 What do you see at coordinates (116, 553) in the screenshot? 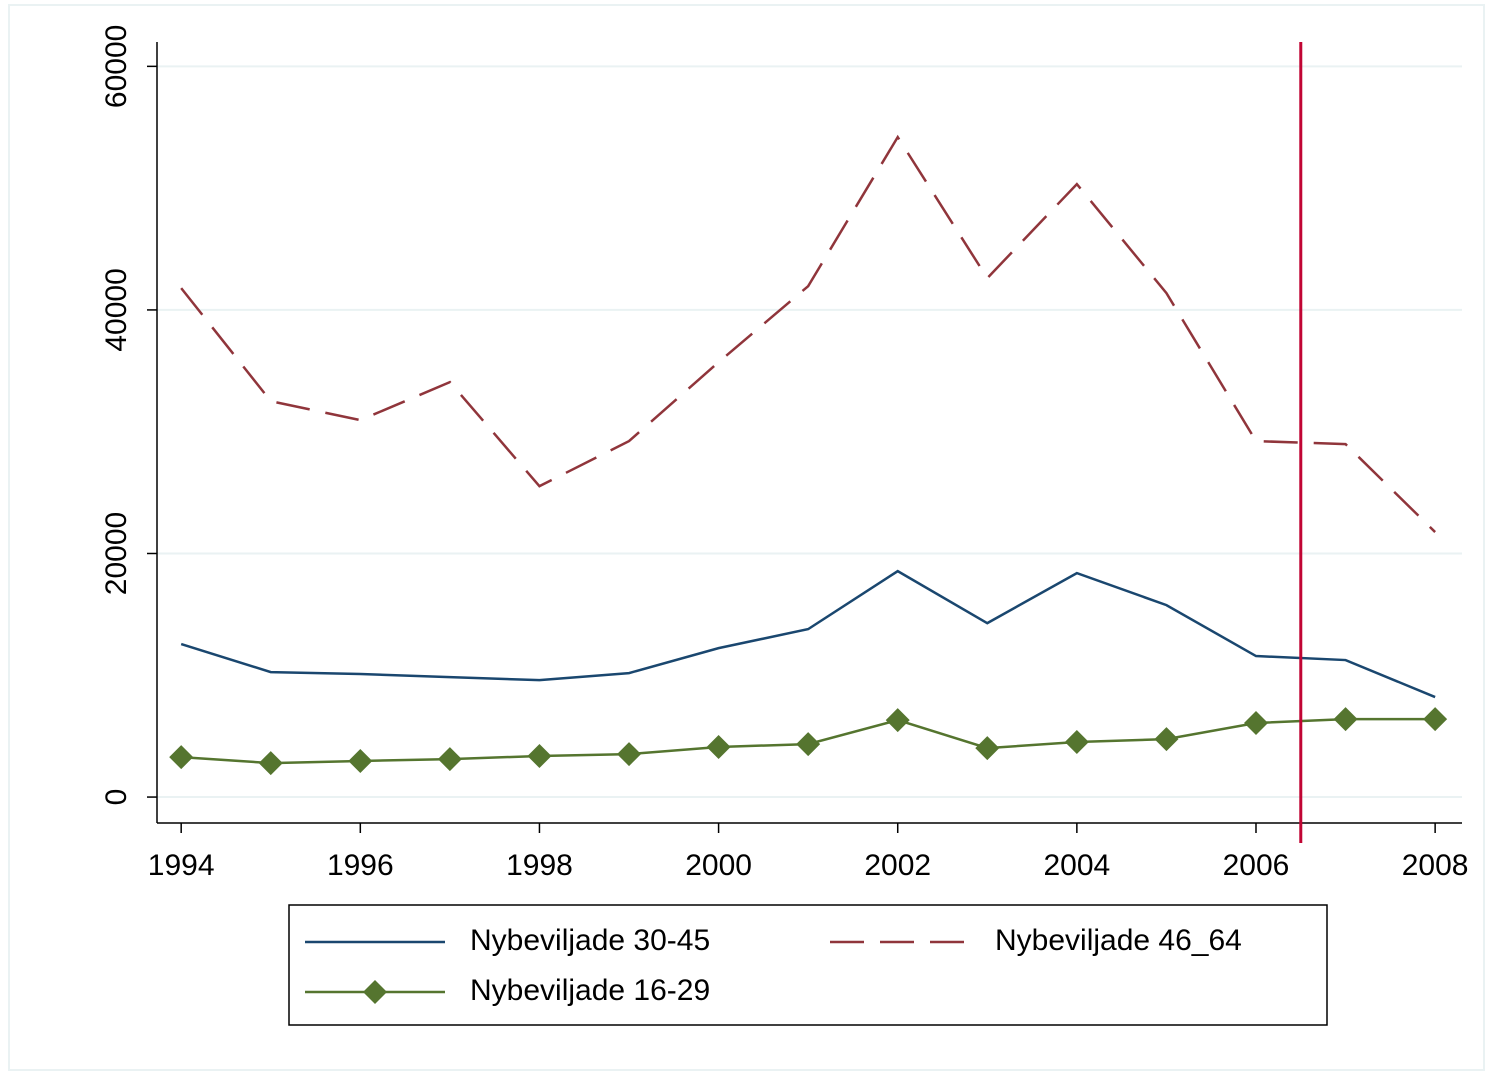
I see `y-tick-label: 20000` at bounding box center [116, 553].